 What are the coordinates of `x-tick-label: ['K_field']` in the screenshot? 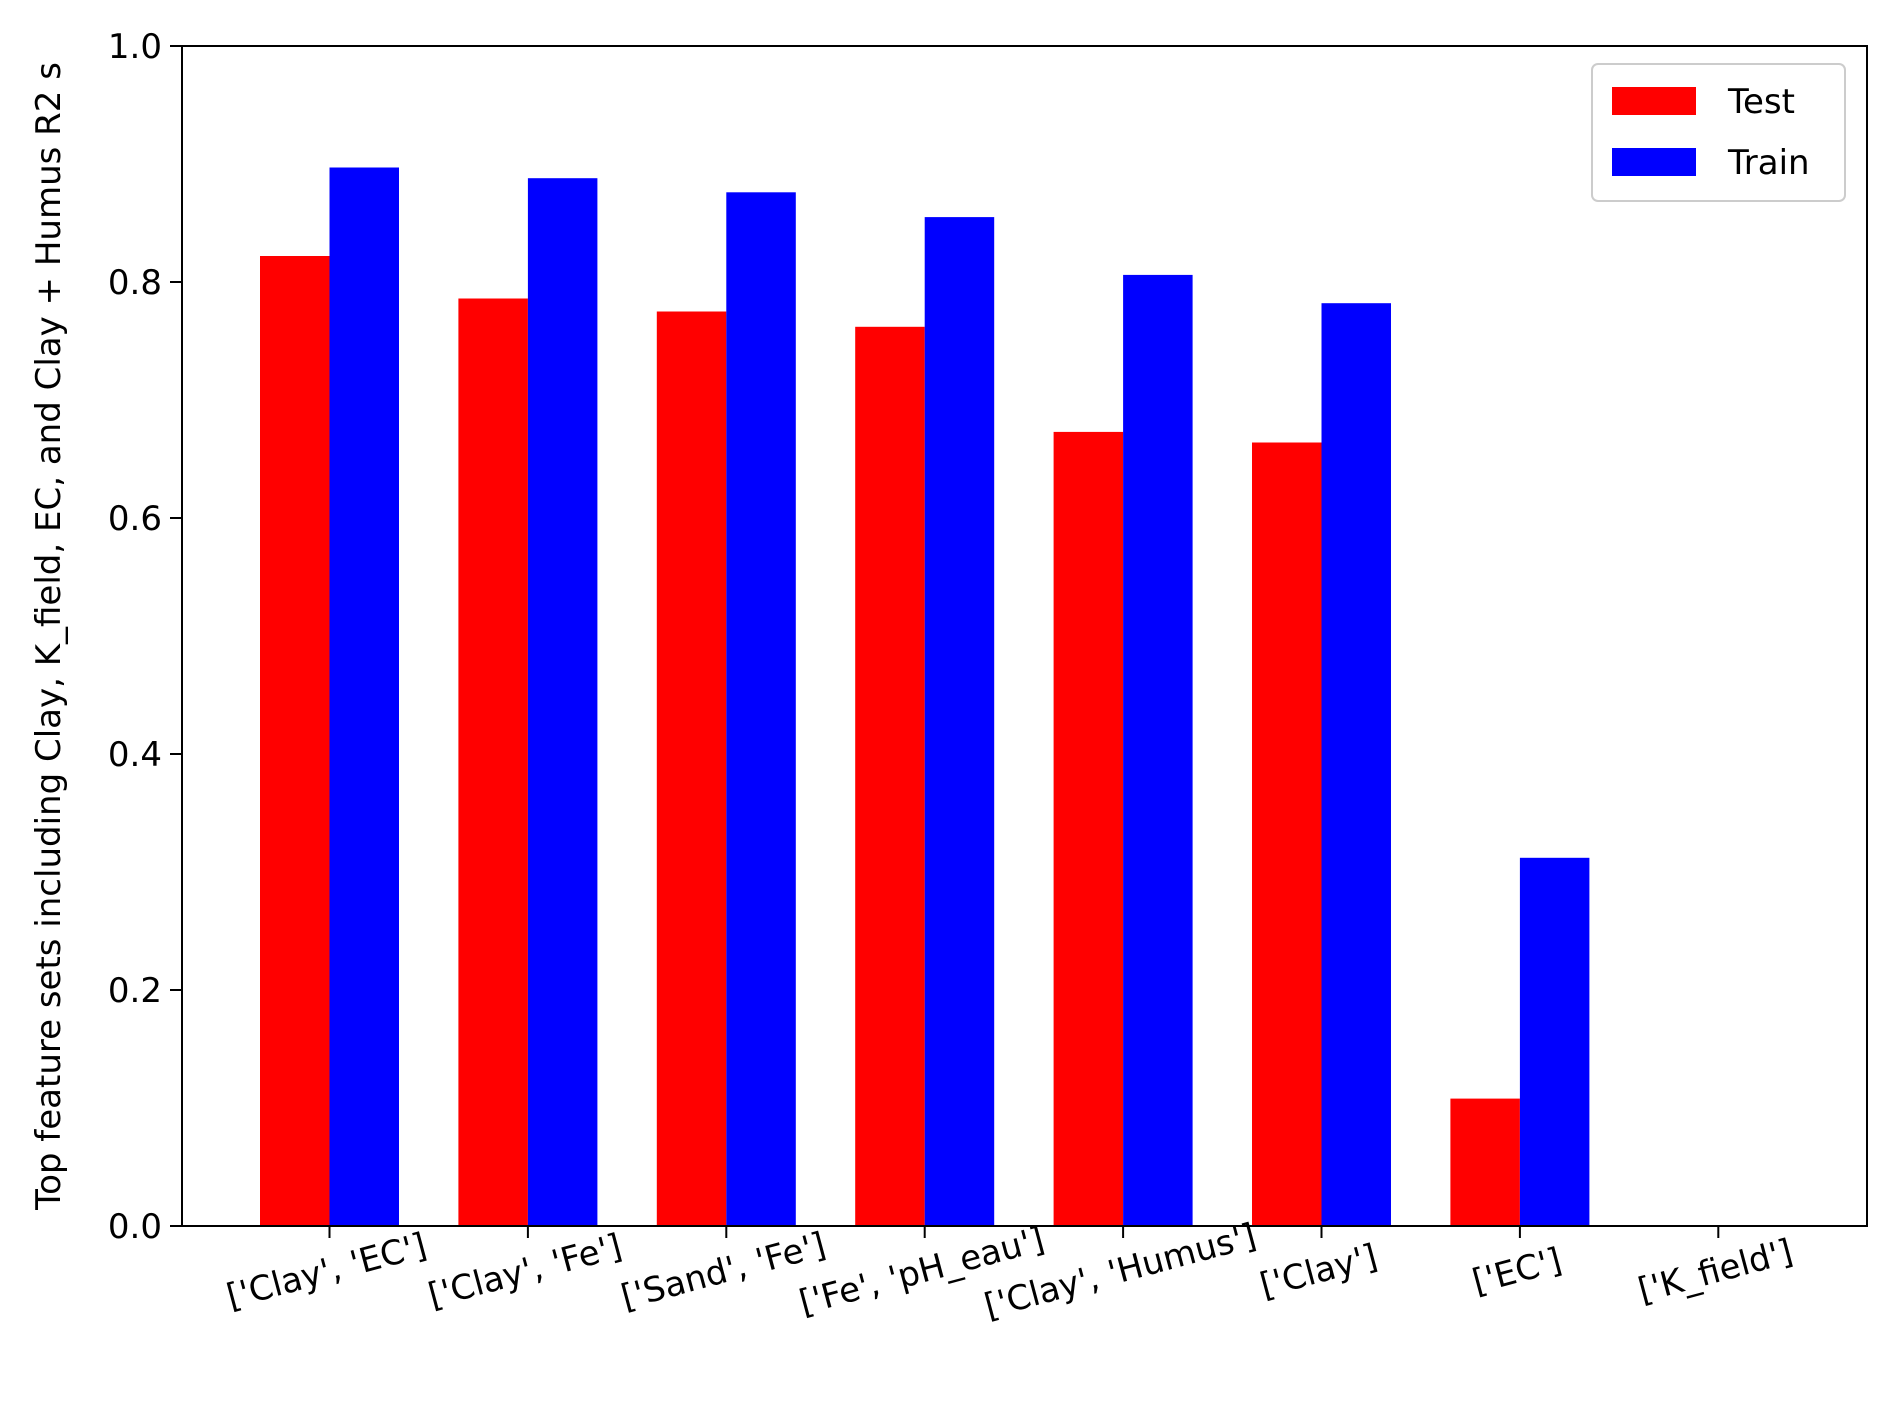 It's located at (1715, 1272).